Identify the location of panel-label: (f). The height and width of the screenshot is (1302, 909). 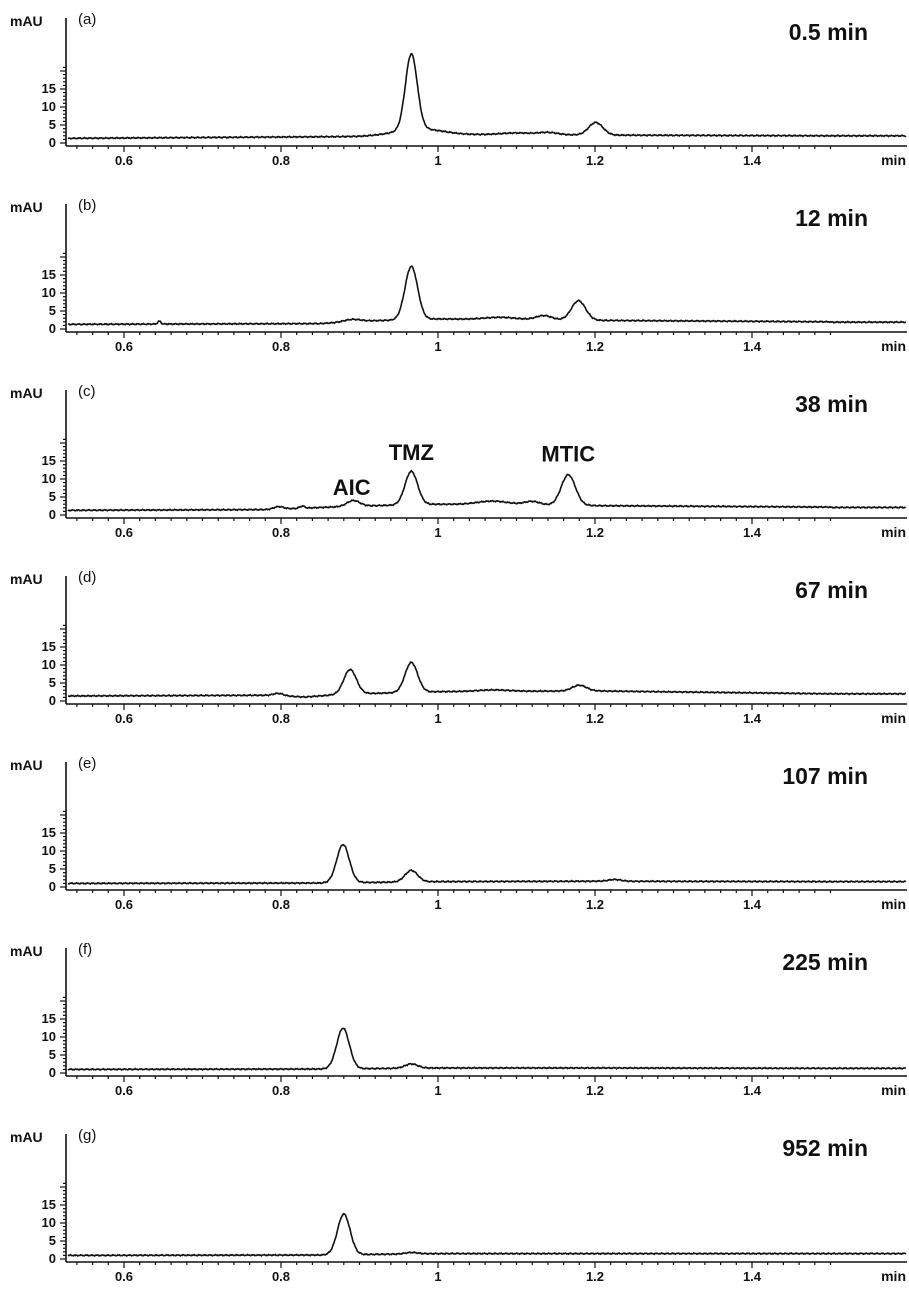
(85, 949).